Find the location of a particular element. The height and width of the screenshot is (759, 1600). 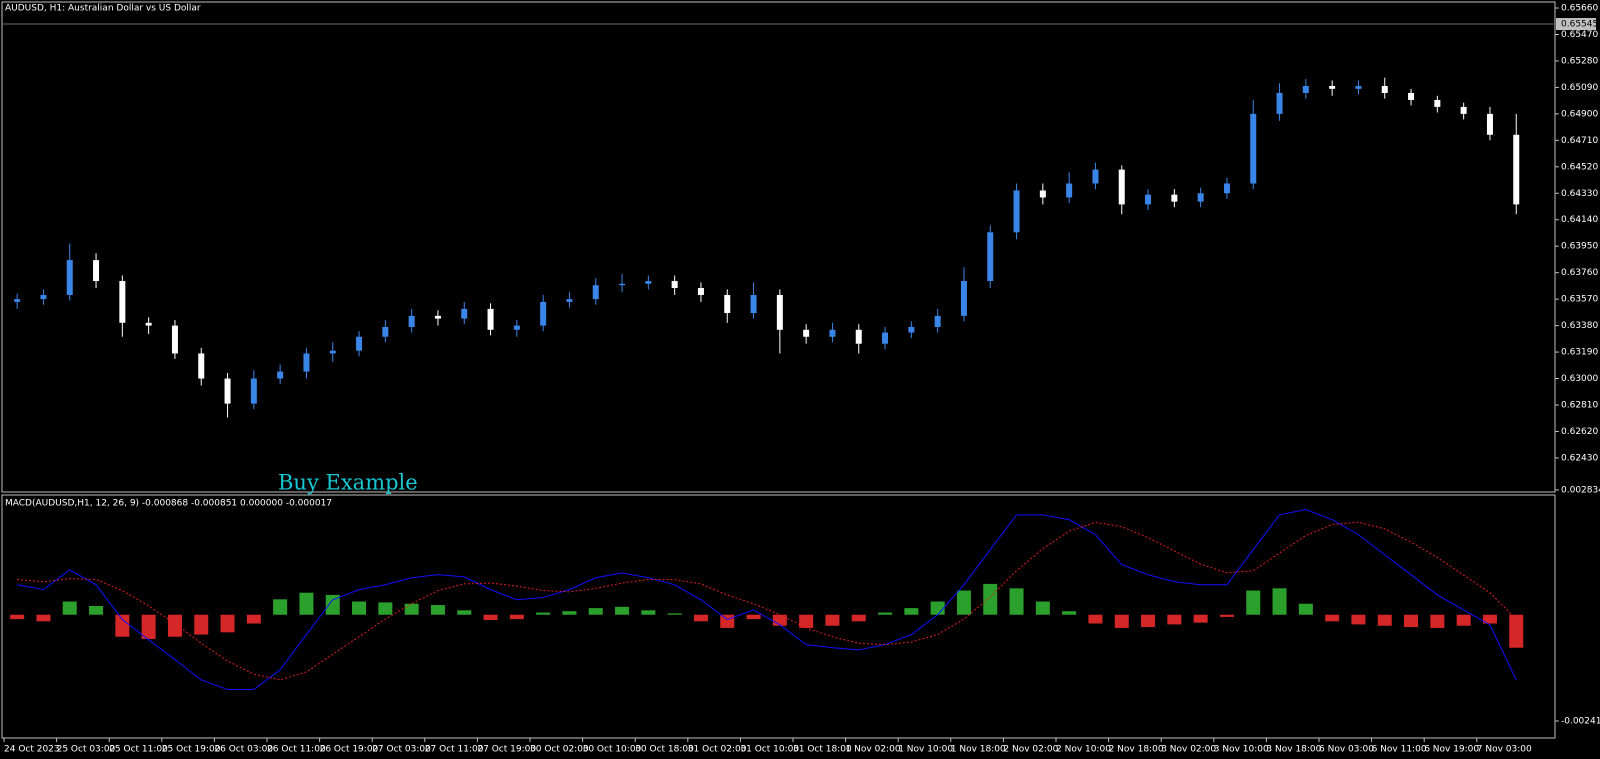

x-tick-label: 1 Nov 18:00 is located at coordinates (978, 750).